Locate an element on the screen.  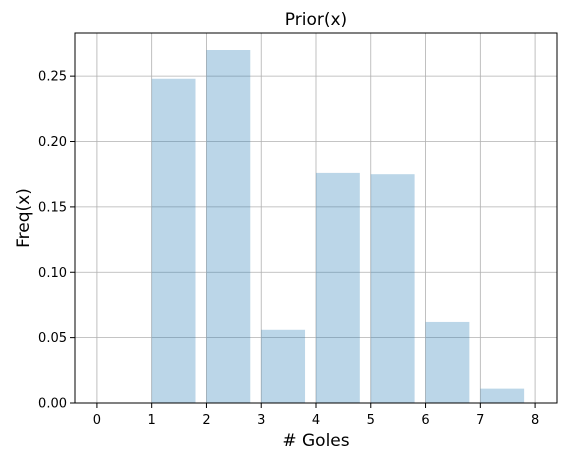
x-tick-label: 8 is located at coordinates (535, 420).